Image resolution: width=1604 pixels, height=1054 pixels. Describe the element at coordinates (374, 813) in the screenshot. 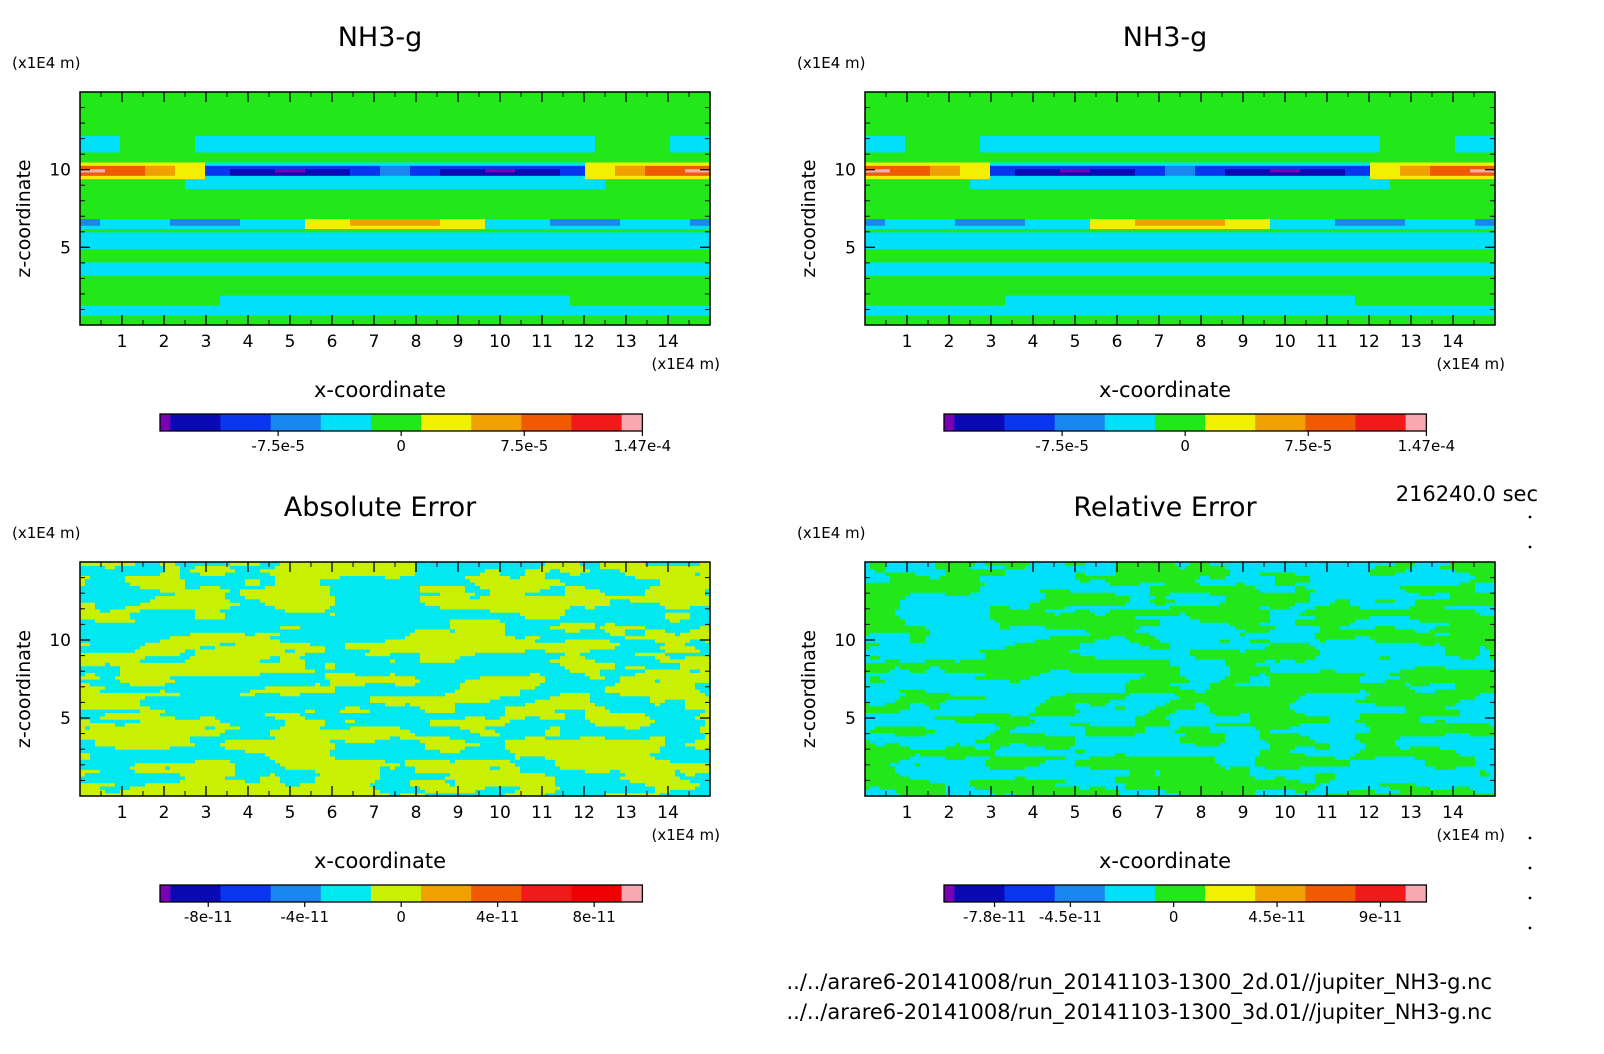

I see `x-tick-label: 7` at that location.